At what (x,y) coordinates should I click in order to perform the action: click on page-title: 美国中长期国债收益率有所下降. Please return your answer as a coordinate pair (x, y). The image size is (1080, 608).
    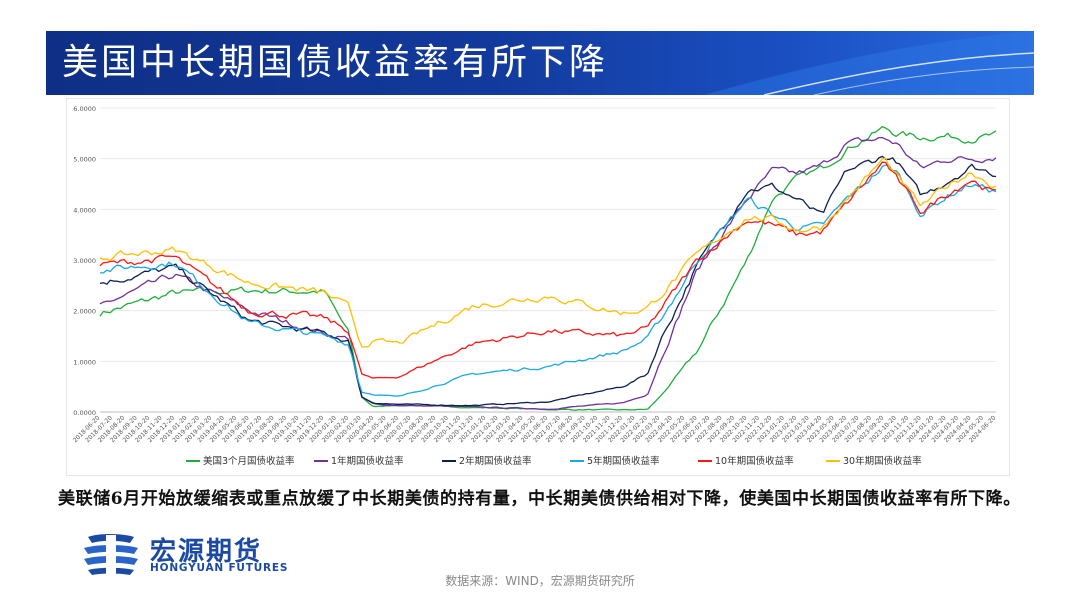
    Looking at the image, I should click on (335, 62).